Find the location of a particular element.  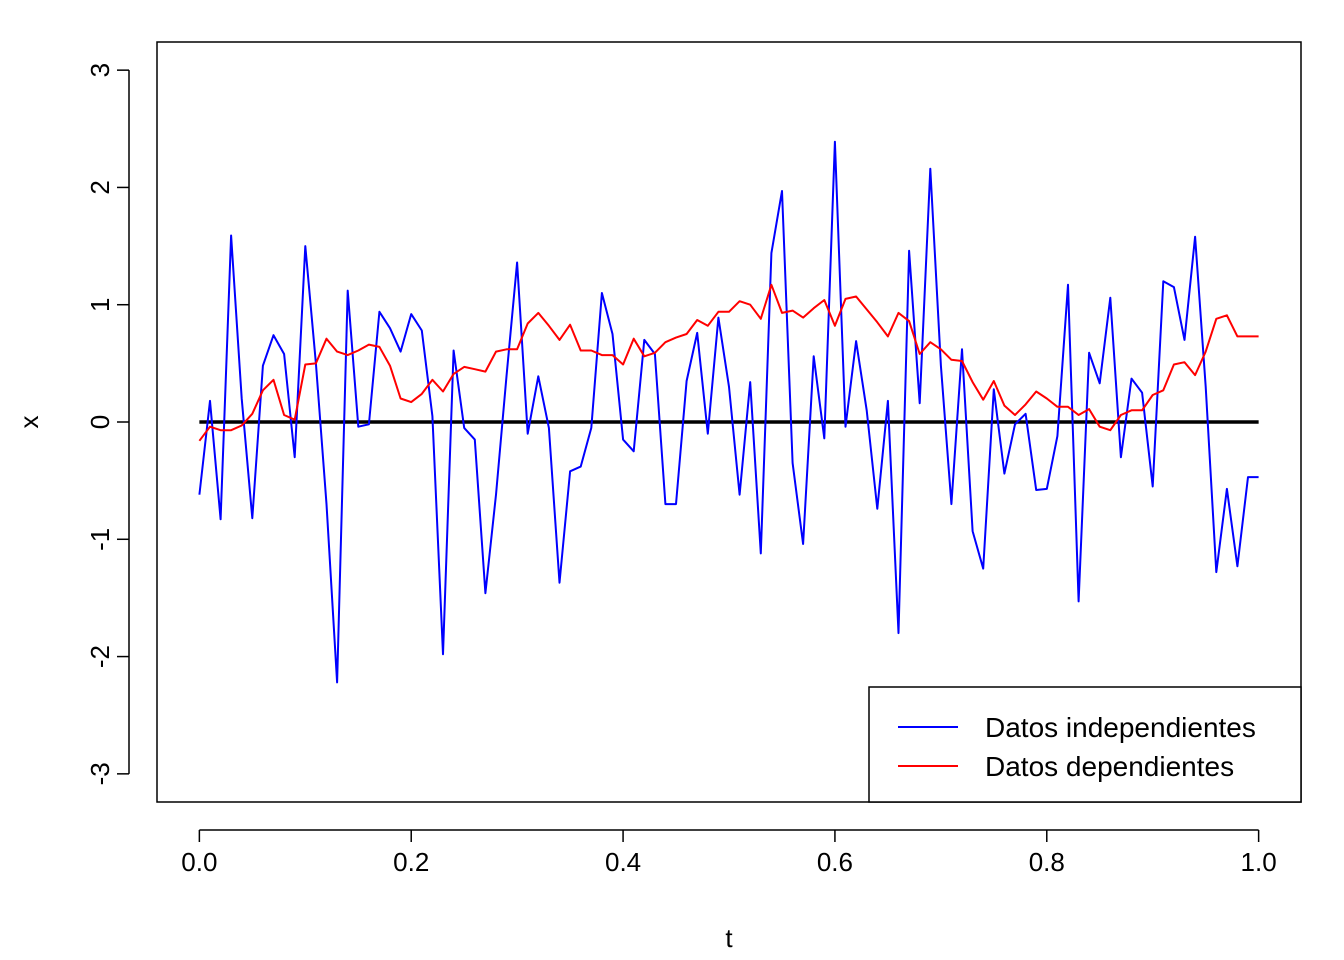

y-tick-label: 3 is located at coordinates (100, 70).